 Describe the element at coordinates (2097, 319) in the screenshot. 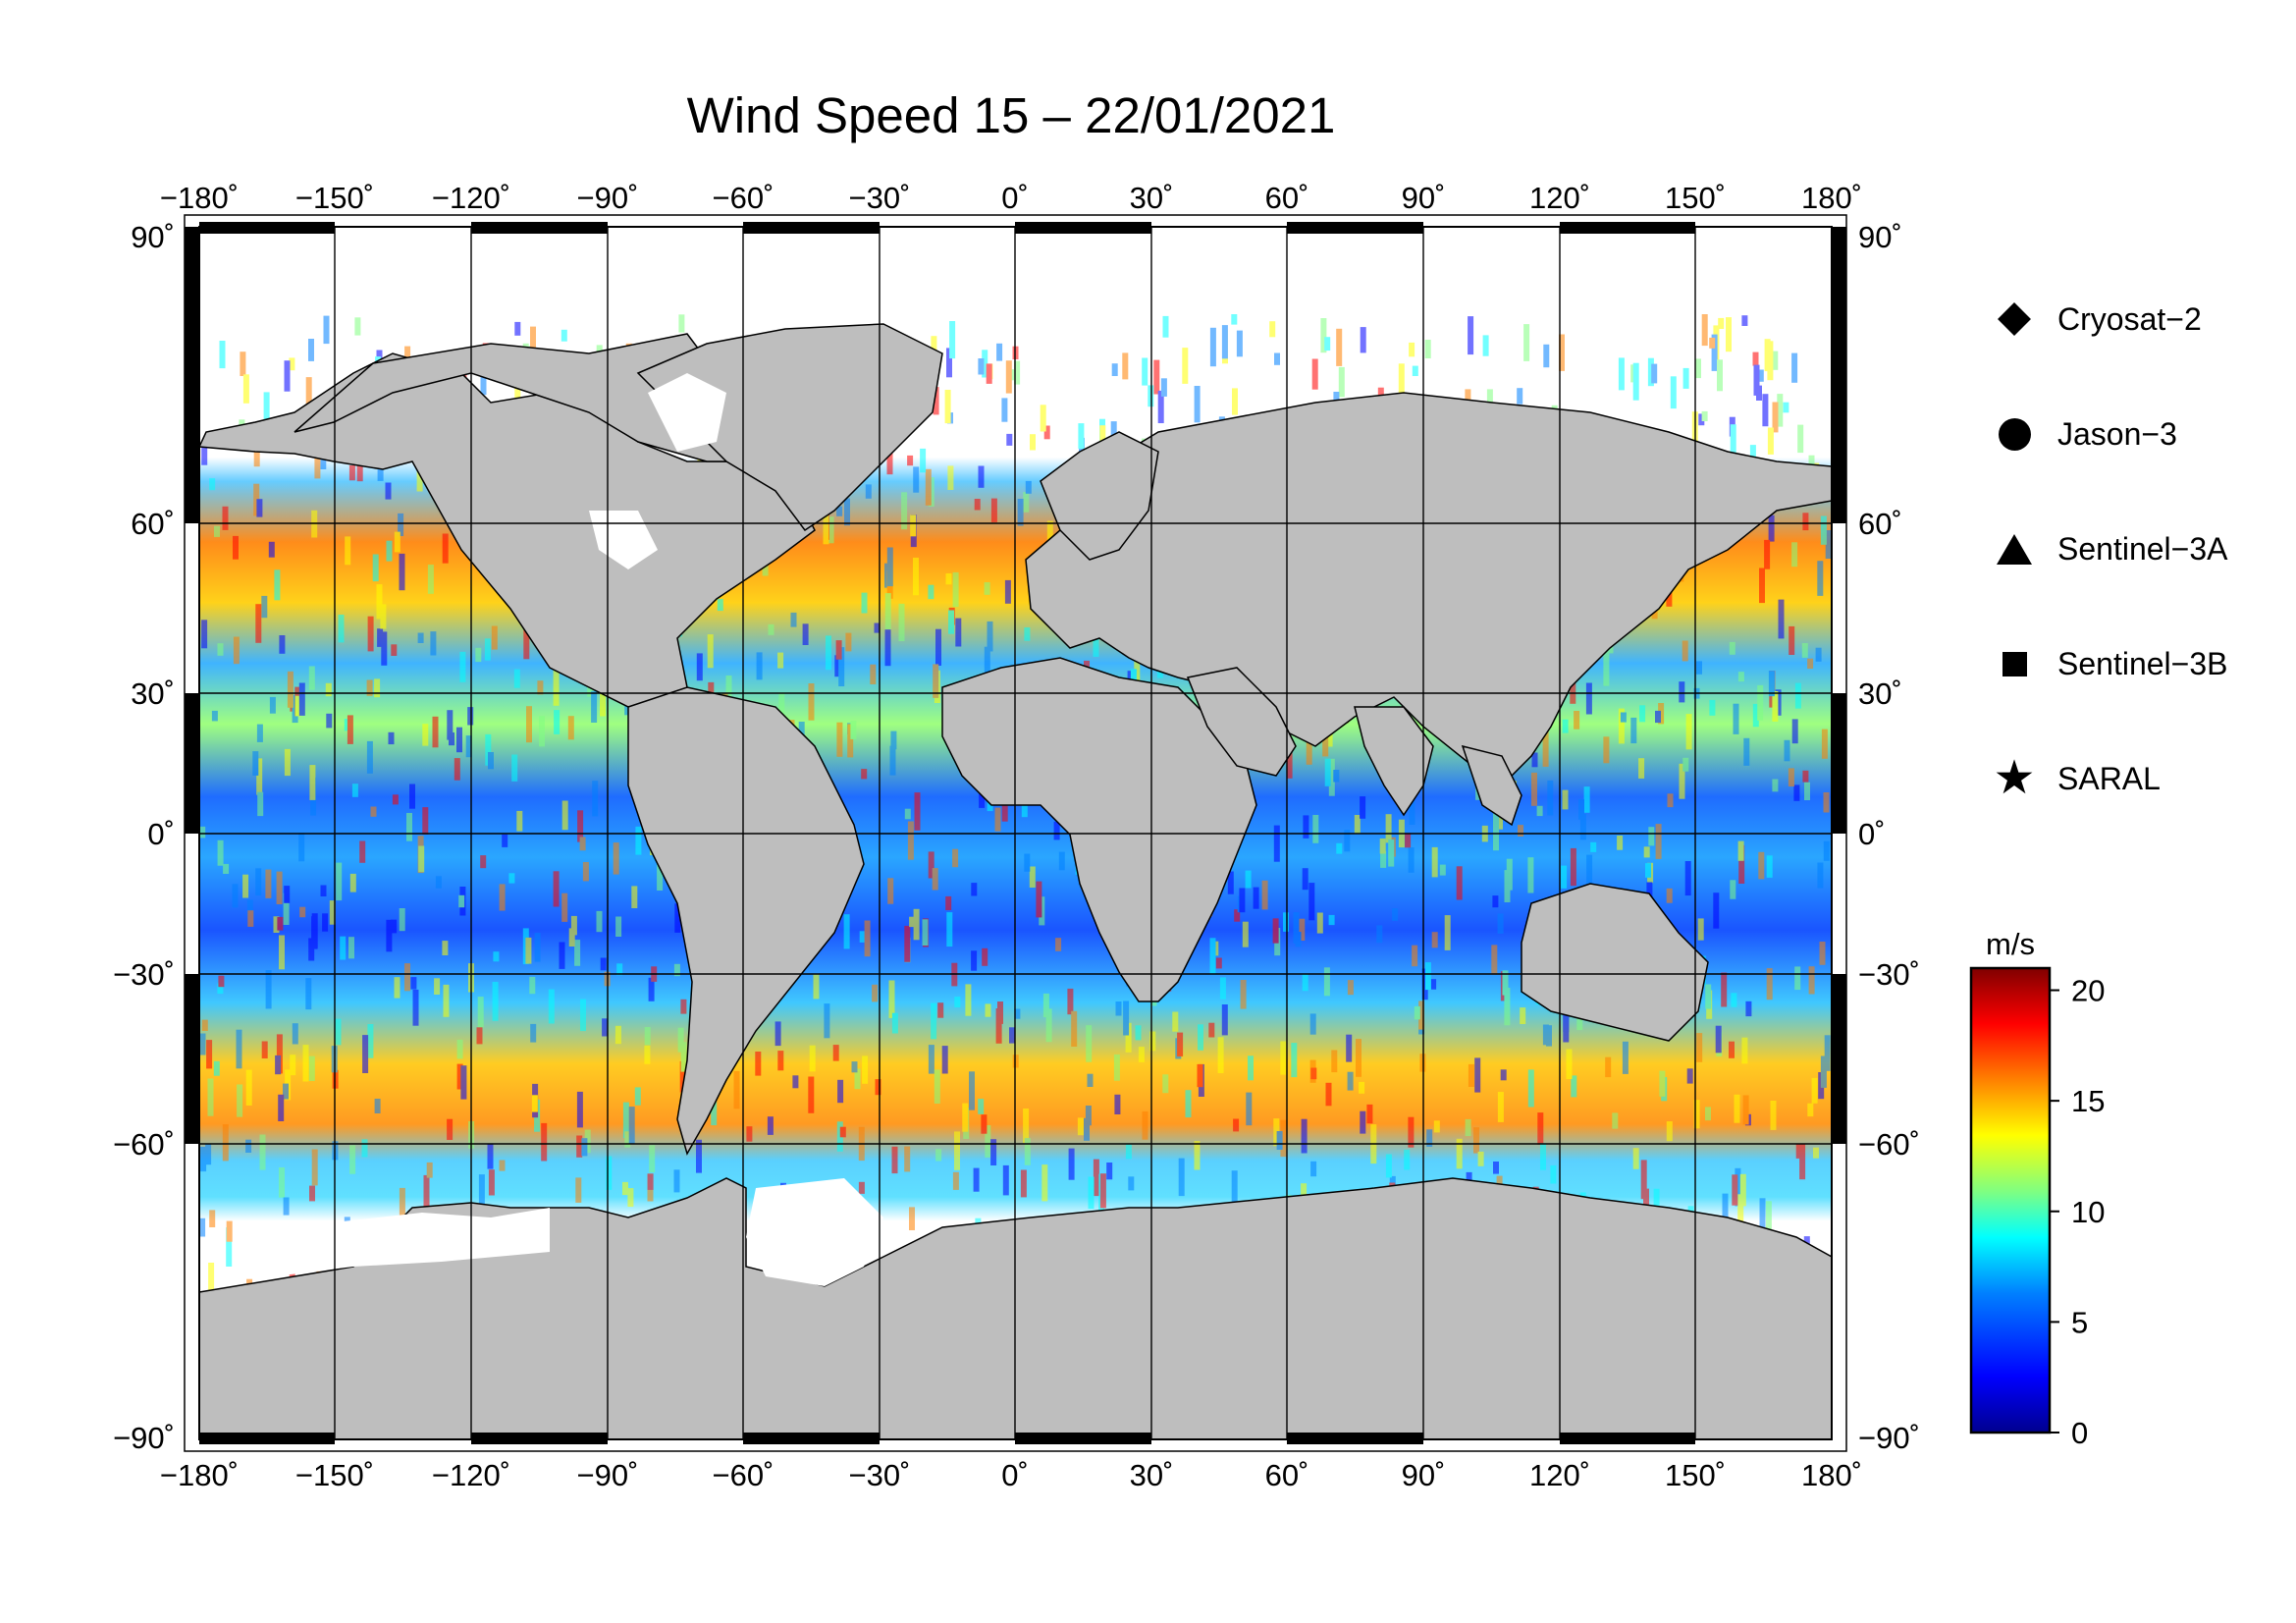

I see `legend-item-cryosat-2: Cryosat−2` at that location.